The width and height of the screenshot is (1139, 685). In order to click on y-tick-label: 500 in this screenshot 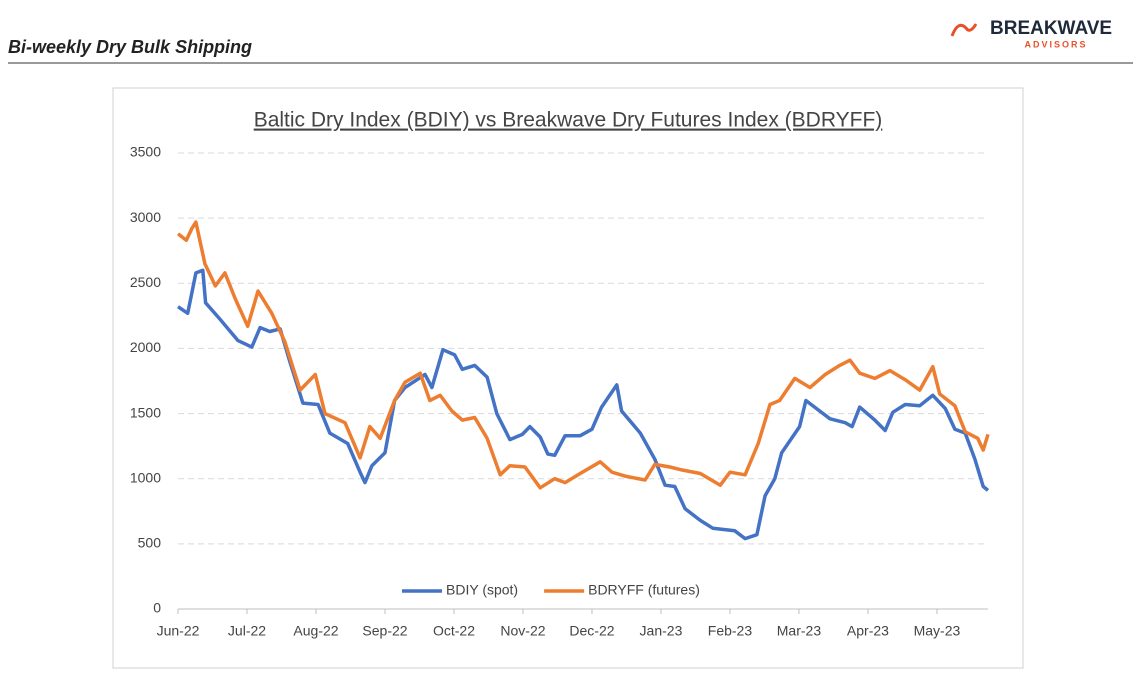, I will do `click(150, 543)`.